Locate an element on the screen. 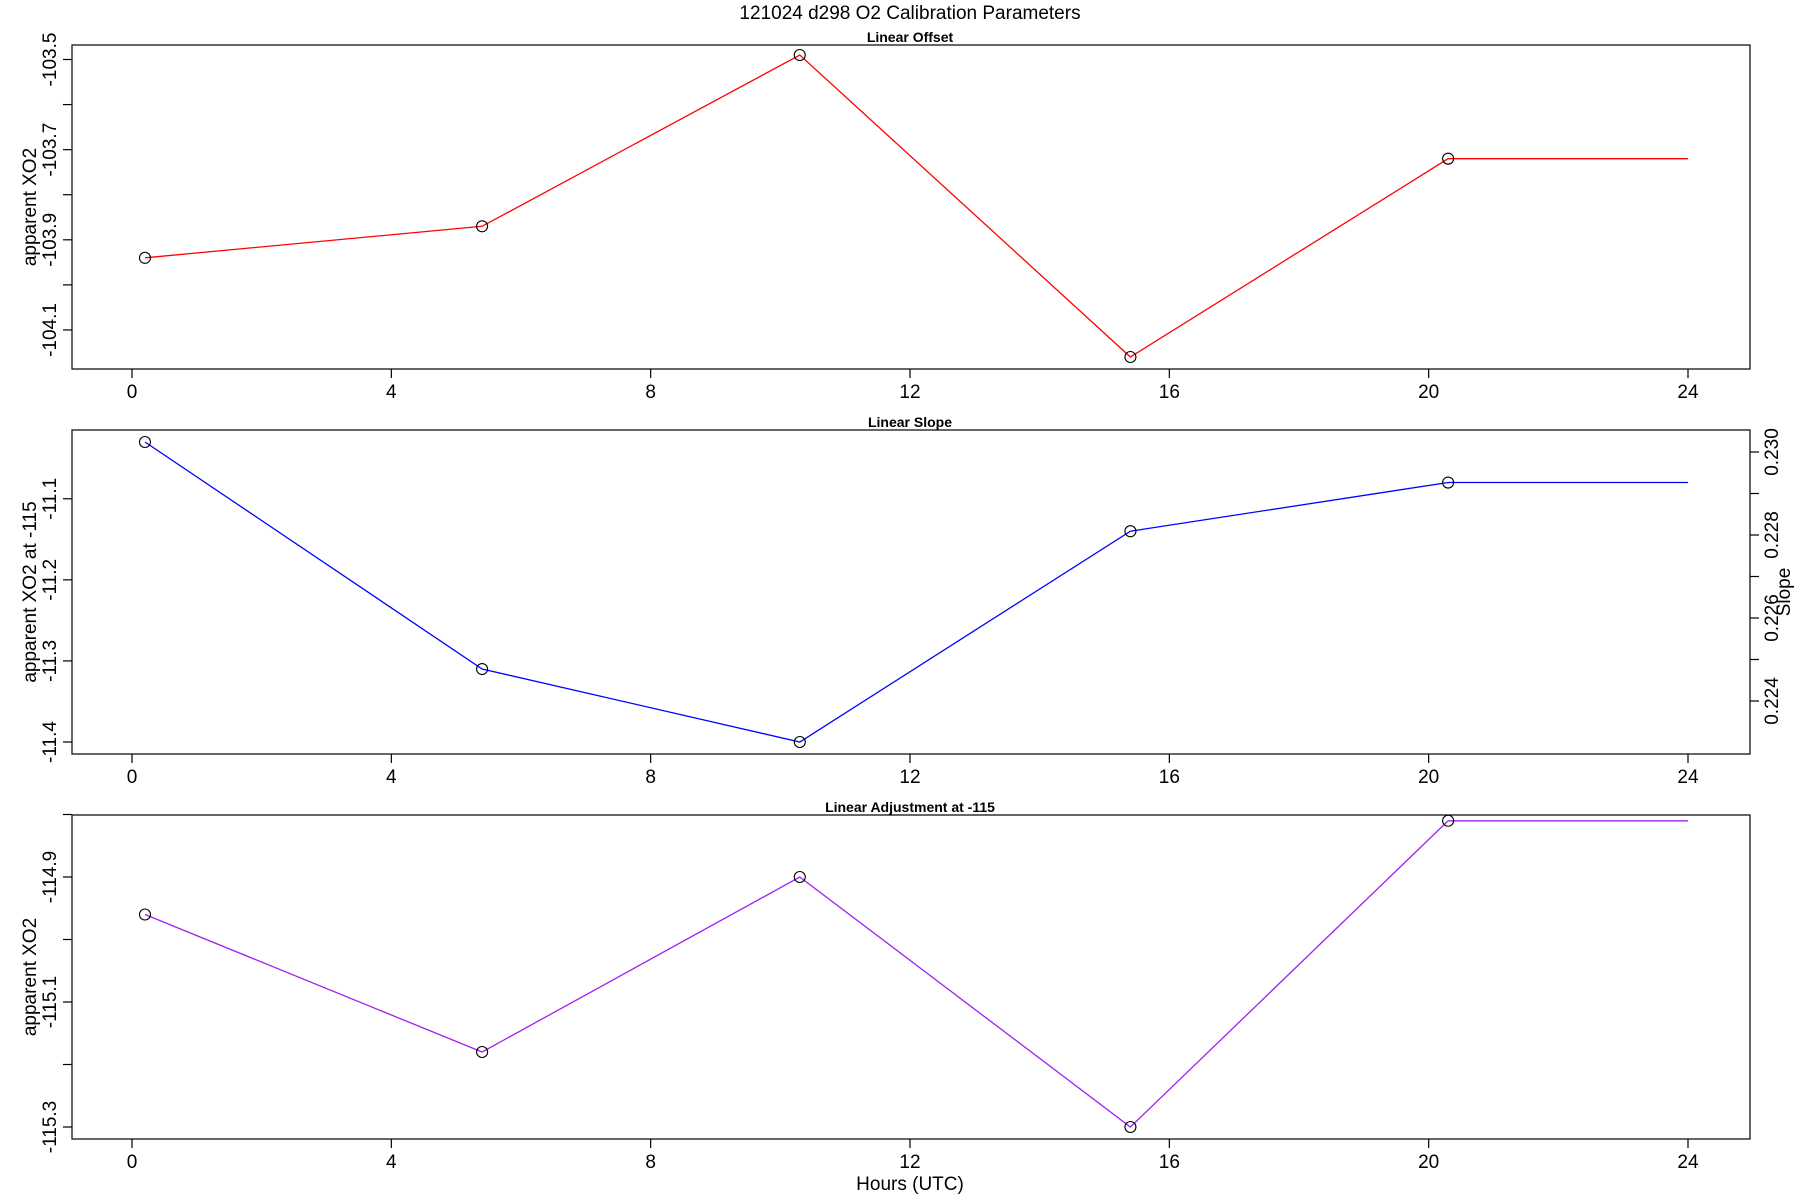 Image resolution: width=1800 pixels, height=1200 pixels. y-axis-title: apparent XO2 at -115 is located at coordinates (30, 591).